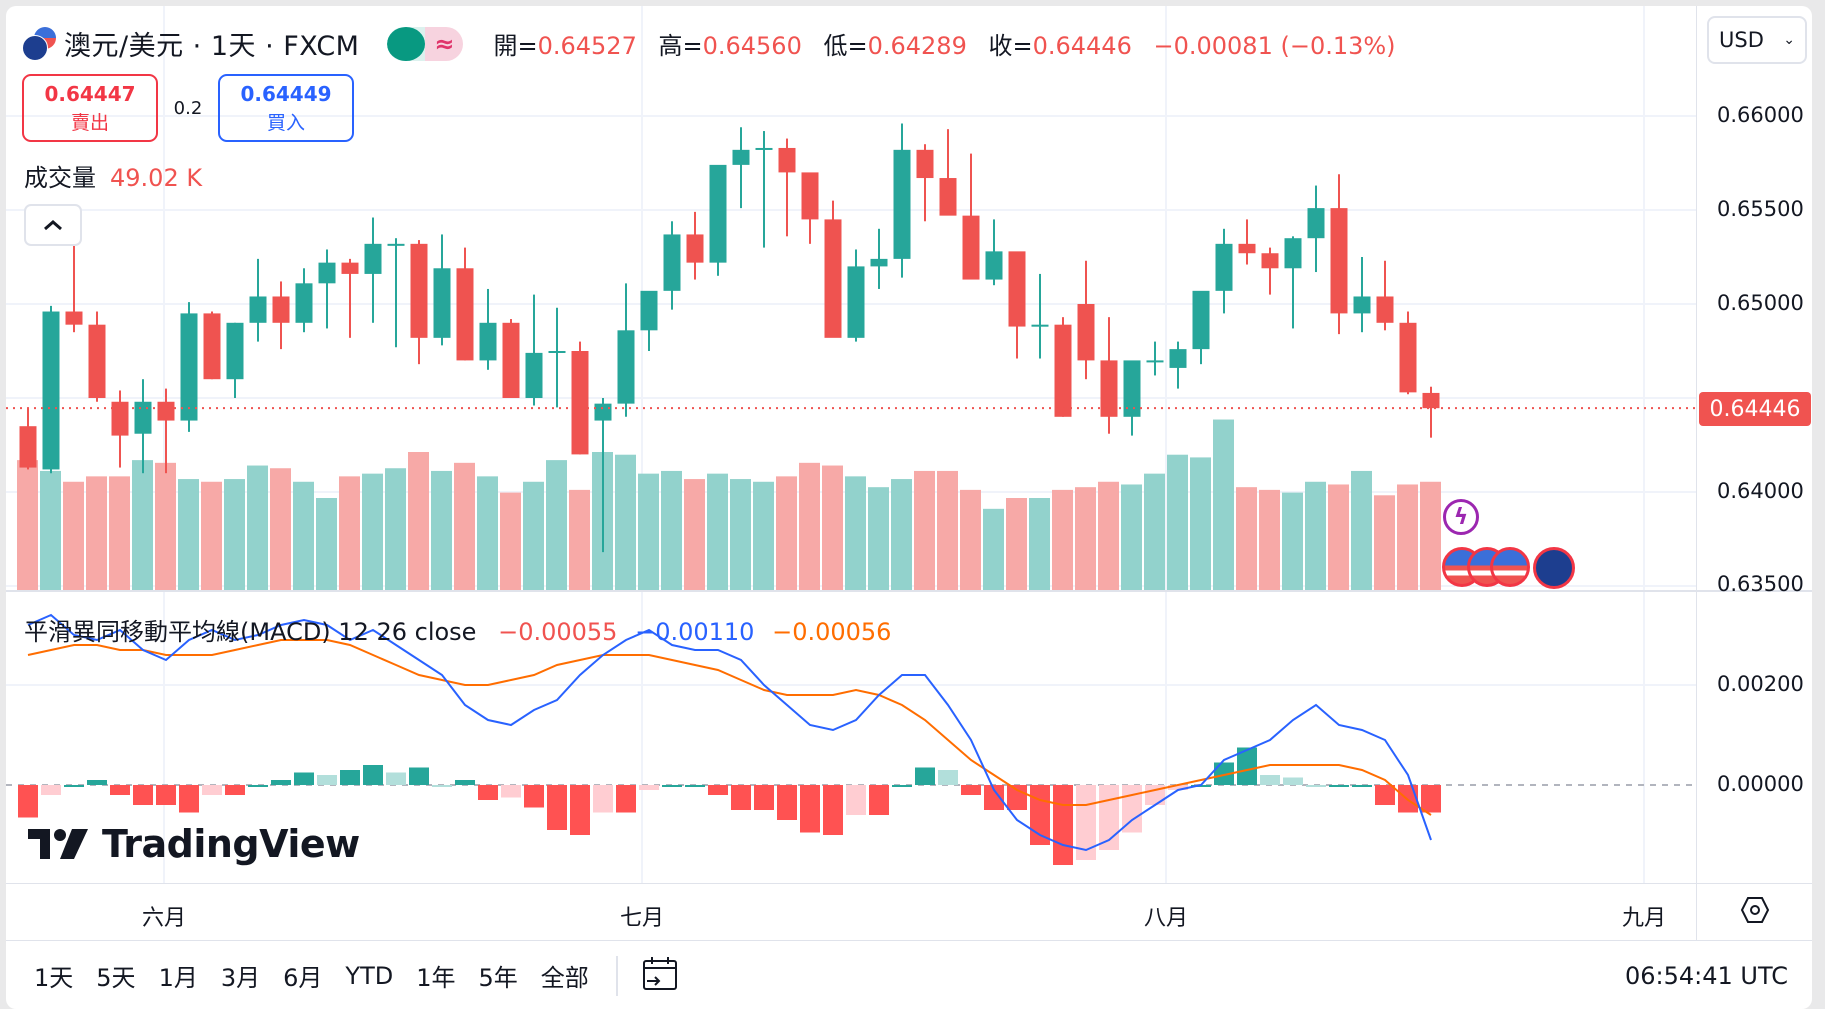  I want to click on symbol-title: 澳元/美元 · 1天 · FXCM, so click(212, 46).